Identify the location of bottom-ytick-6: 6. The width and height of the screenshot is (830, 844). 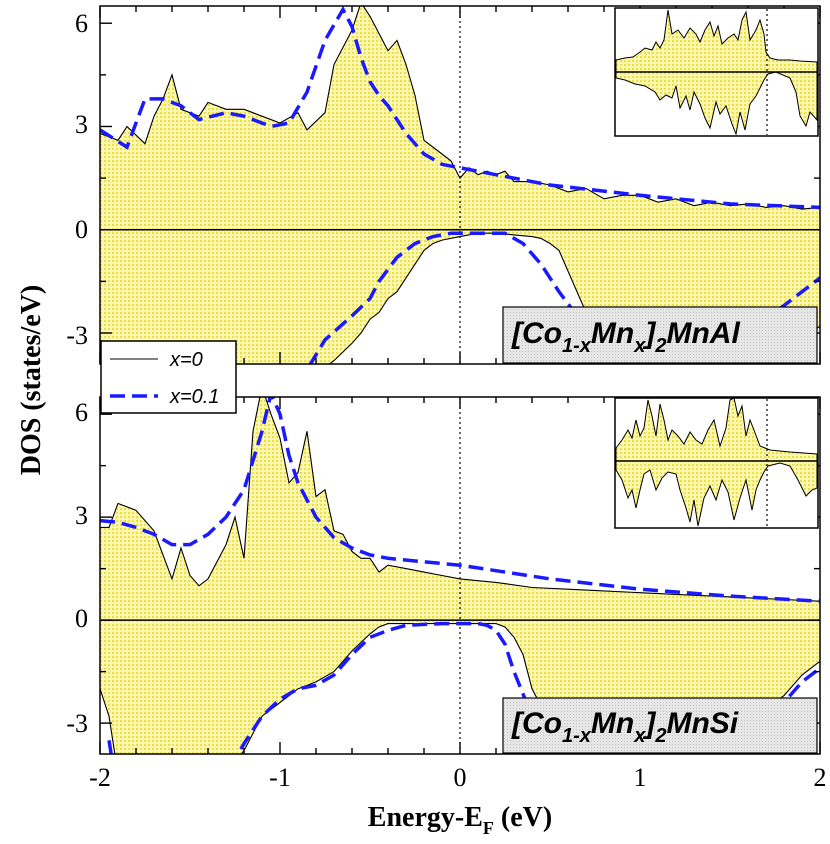
(81, 412).